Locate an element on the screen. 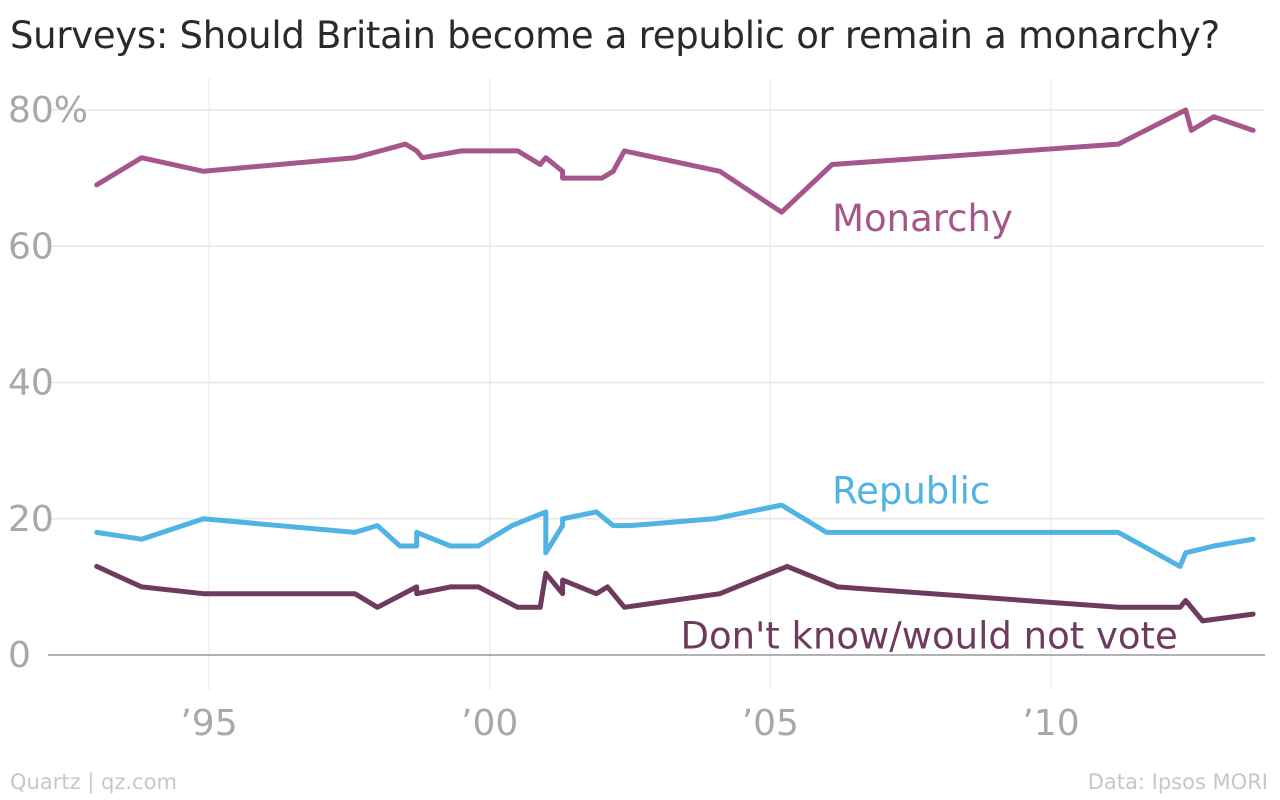  x-tick-label: ’05 is located at coordinates (770, 723).